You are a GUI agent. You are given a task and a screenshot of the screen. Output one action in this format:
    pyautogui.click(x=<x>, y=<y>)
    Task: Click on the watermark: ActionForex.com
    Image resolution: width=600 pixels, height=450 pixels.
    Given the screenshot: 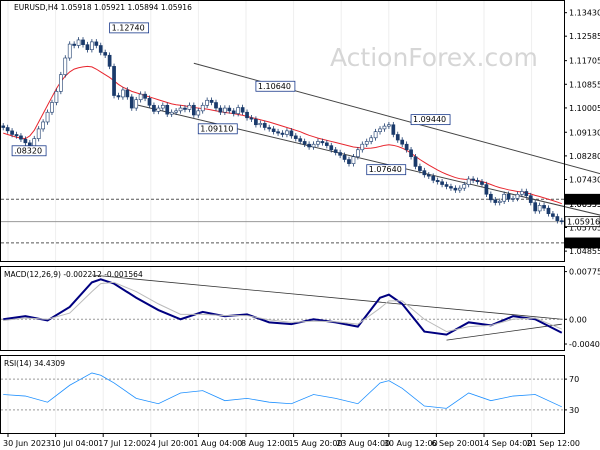 What is the action you would take?
    pyautogui.click(x=434, y=57)
    